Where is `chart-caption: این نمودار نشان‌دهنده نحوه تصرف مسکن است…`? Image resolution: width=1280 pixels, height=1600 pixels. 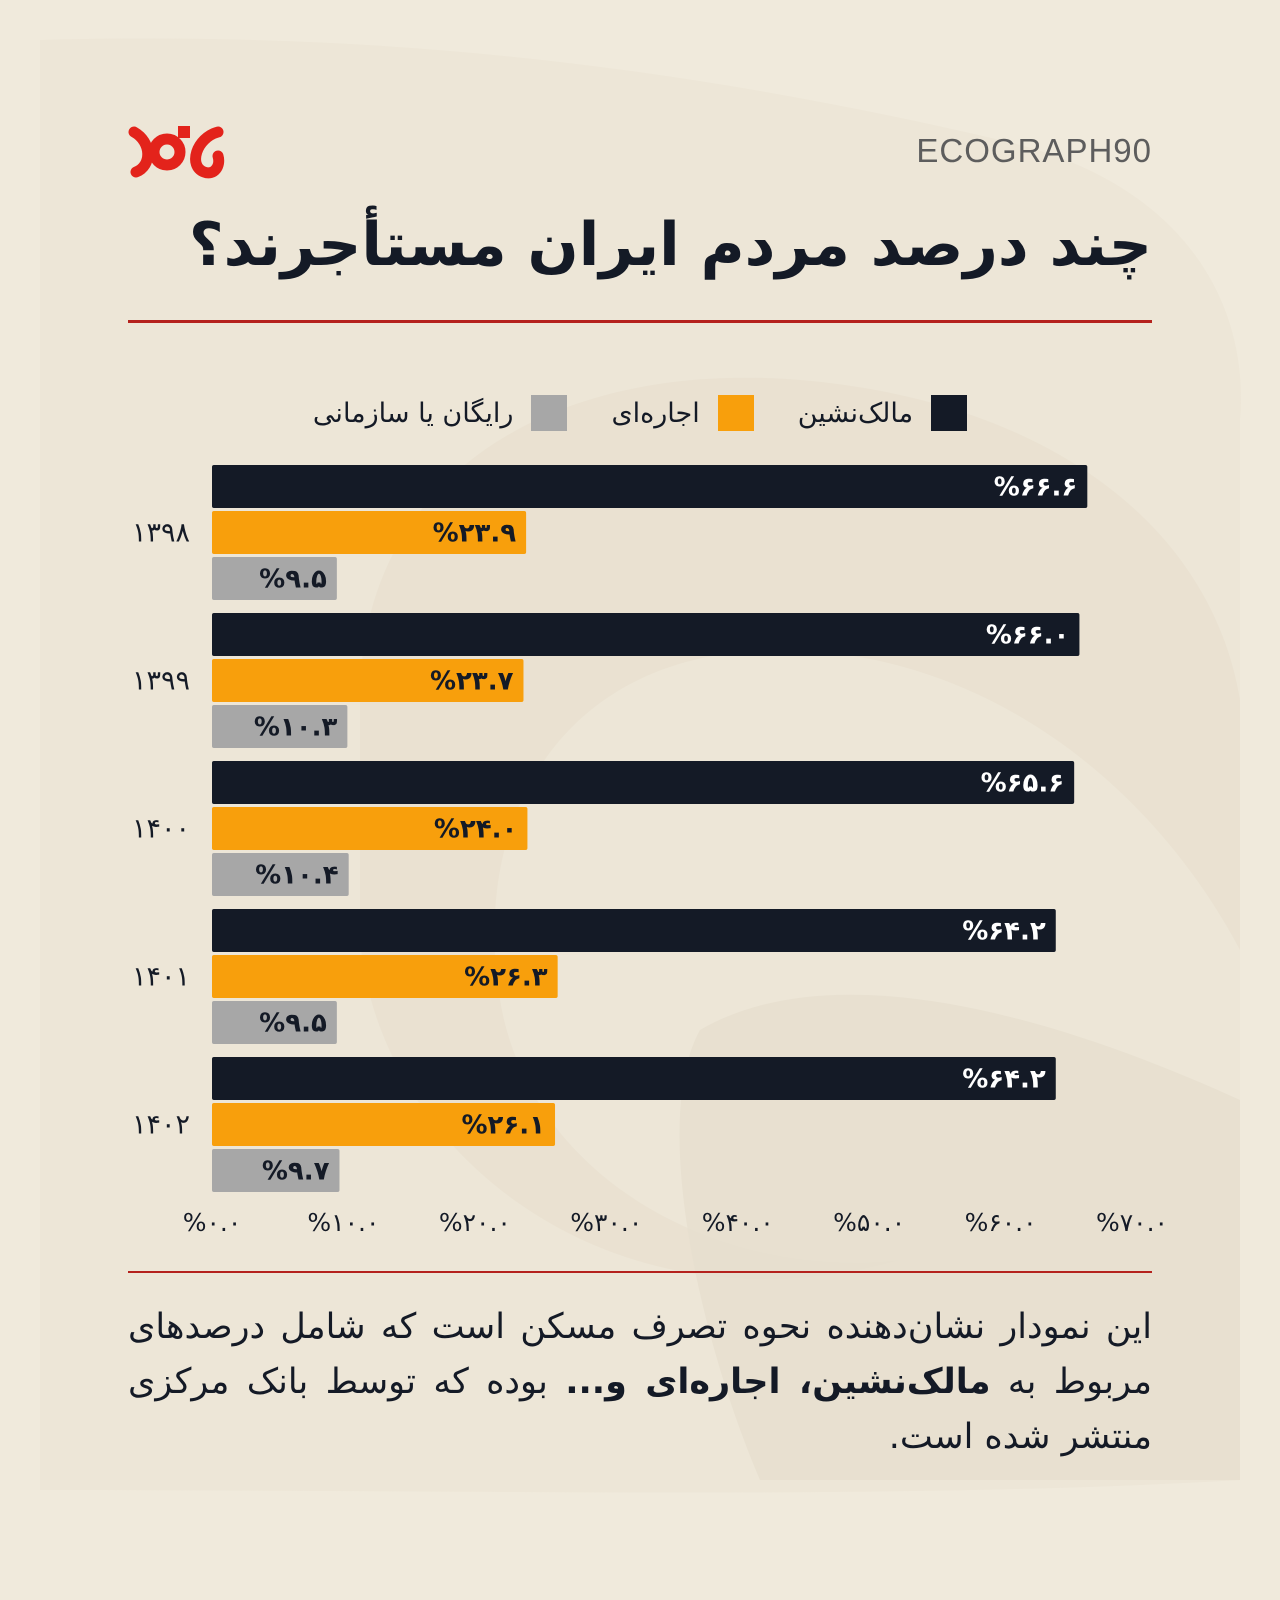
chart-caption: این نمودار نشان‌دهنده نحوه تصرف مسکن است… is located at coordinates (640, 1382).